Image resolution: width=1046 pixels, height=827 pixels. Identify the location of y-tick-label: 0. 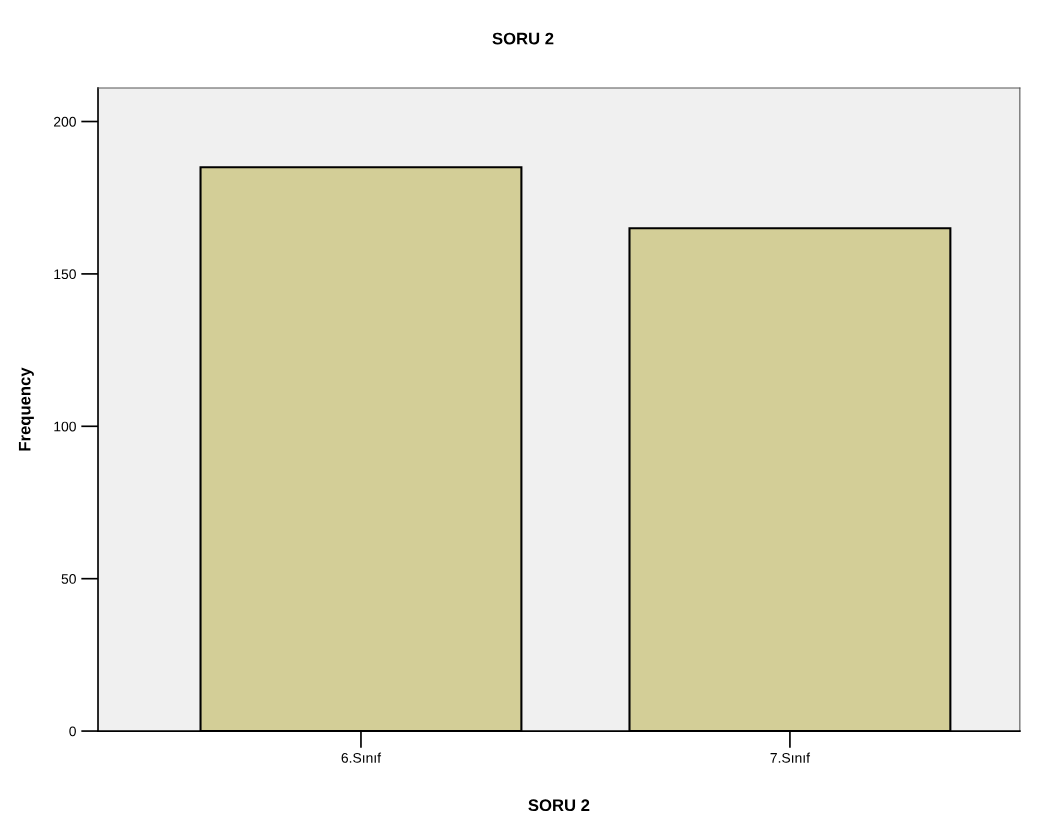
(72, 731).